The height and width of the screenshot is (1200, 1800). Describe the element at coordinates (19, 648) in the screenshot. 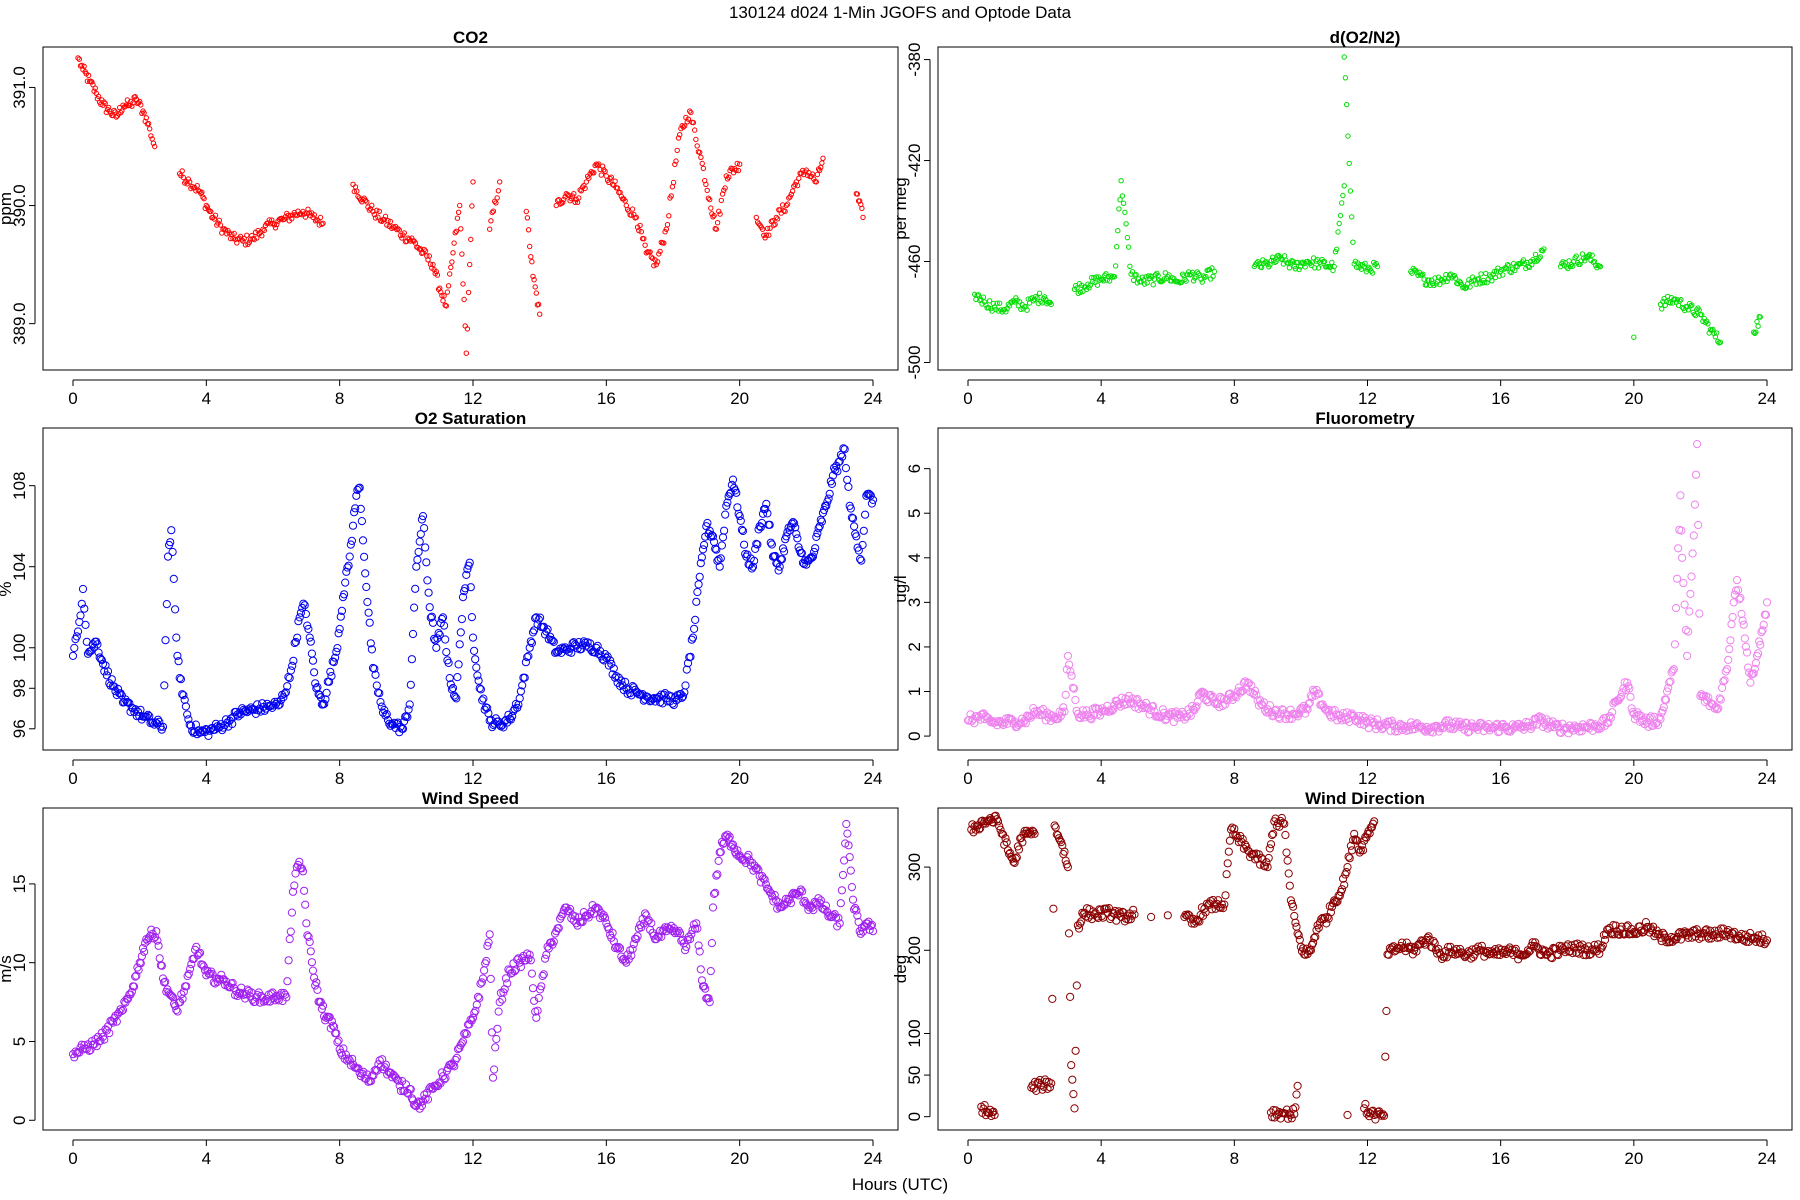

I see `y-tick-label: 100` at that location.